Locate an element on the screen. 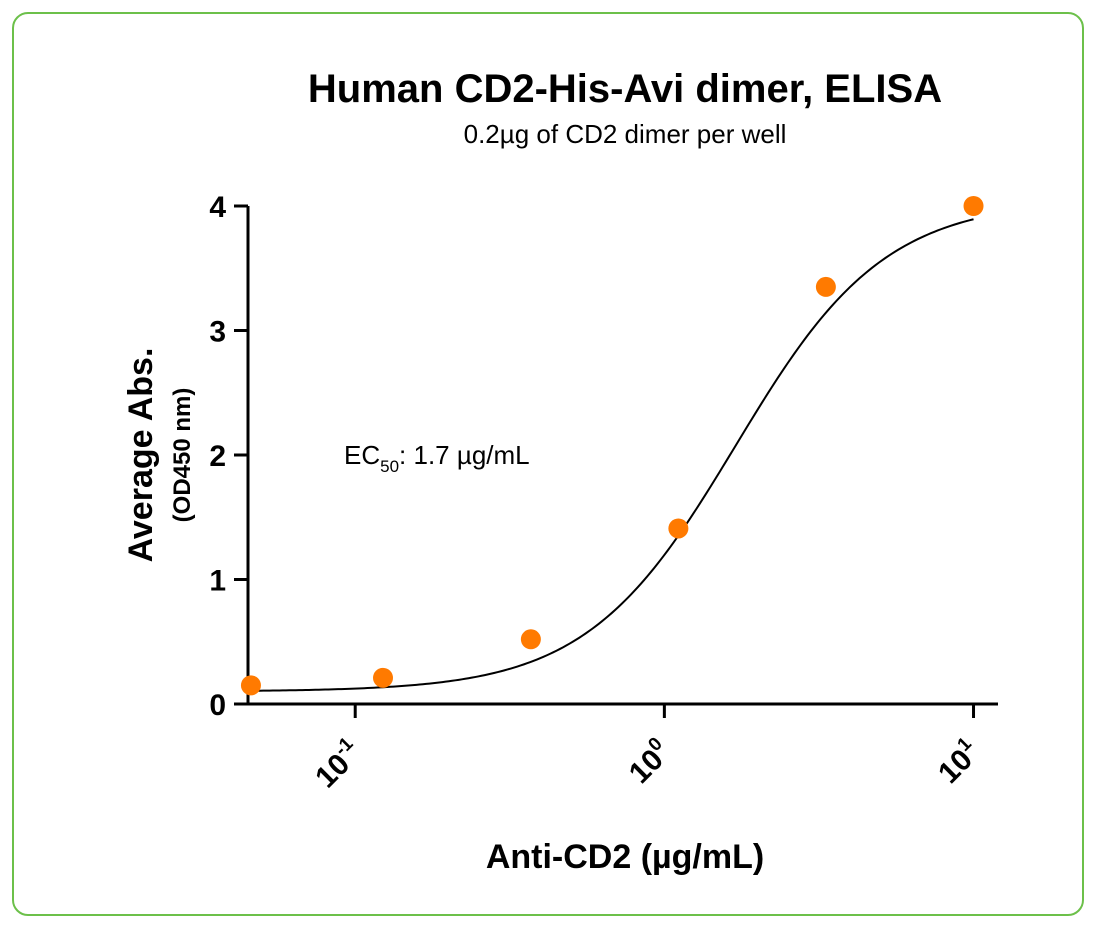  y-tick-label: 4 is located at coordinates (217, 207).